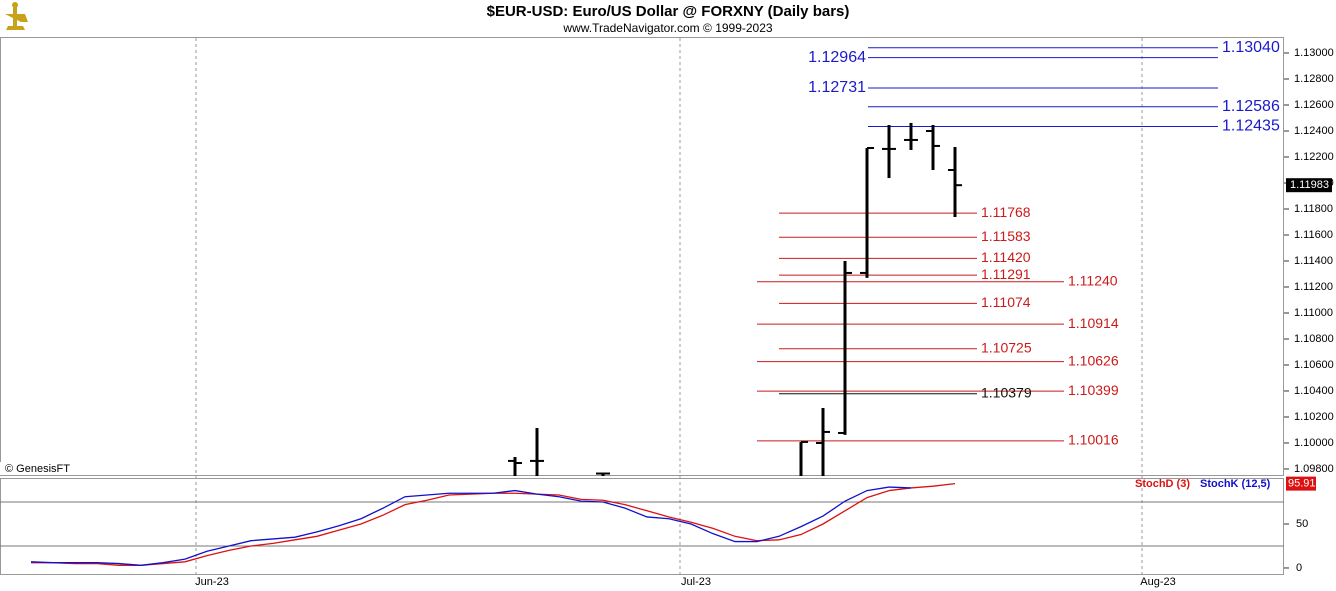  I want to click on last-stoch-label: 95.91, so click(1302, 484).